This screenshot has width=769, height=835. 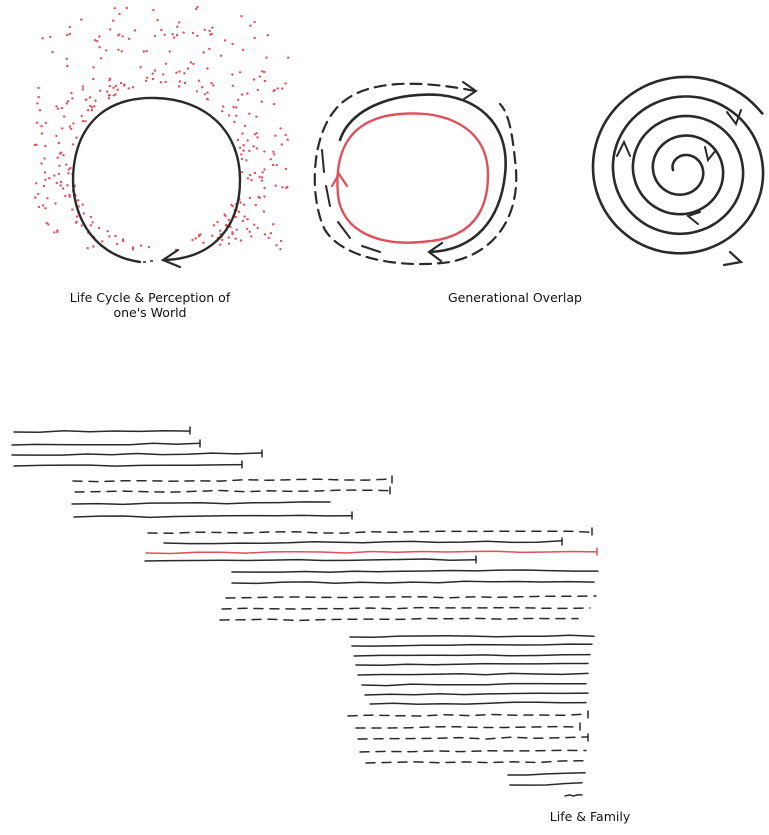 I want to click on life-cycle-caption: Life Cycle & Perception of one's World, so click(x=150, y=305).